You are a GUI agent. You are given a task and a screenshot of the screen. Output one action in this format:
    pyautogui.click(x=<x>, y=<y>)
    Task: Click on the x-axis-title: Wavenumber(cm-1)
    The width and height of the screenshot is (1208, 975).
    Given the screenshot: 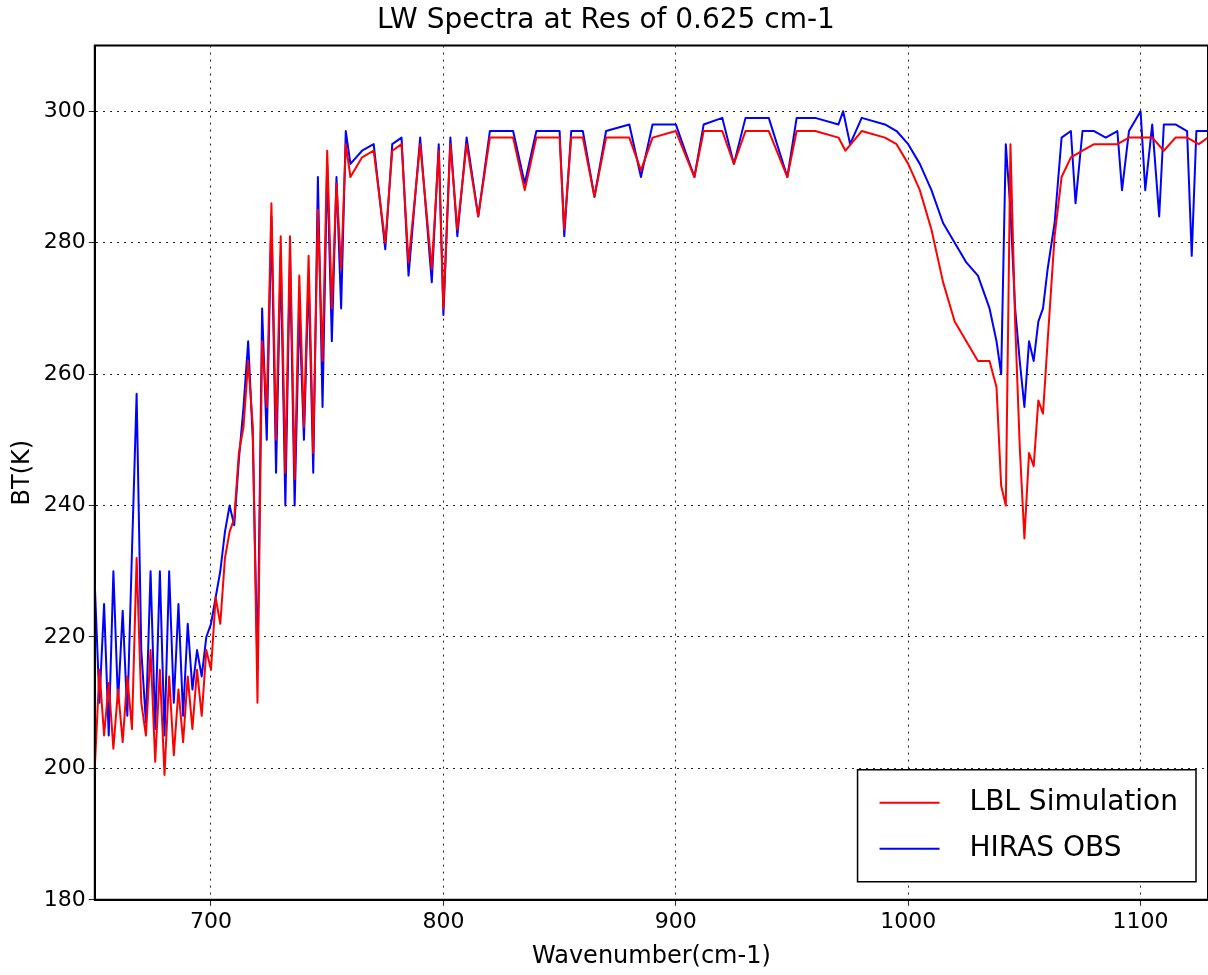 What is the action you would take?
    pyautogui.click(x=651, y=954)
    